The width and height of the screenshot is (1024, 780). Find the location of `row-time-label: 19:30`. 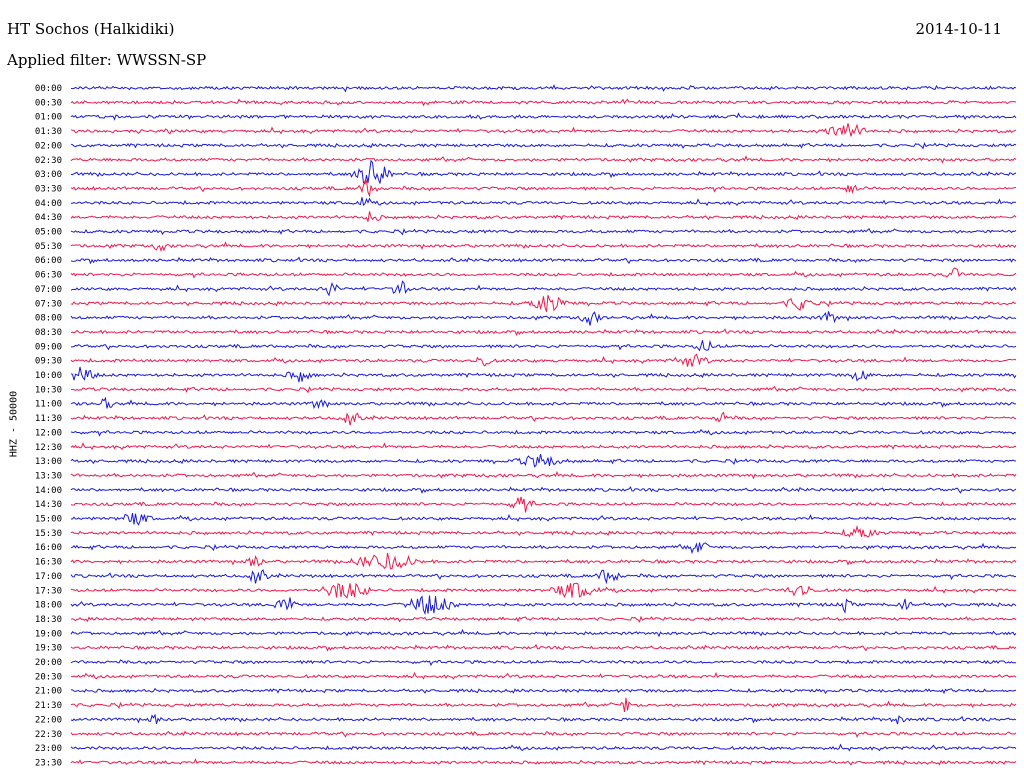

row-time-label: 19:30 is located at coordinates (48, 649).